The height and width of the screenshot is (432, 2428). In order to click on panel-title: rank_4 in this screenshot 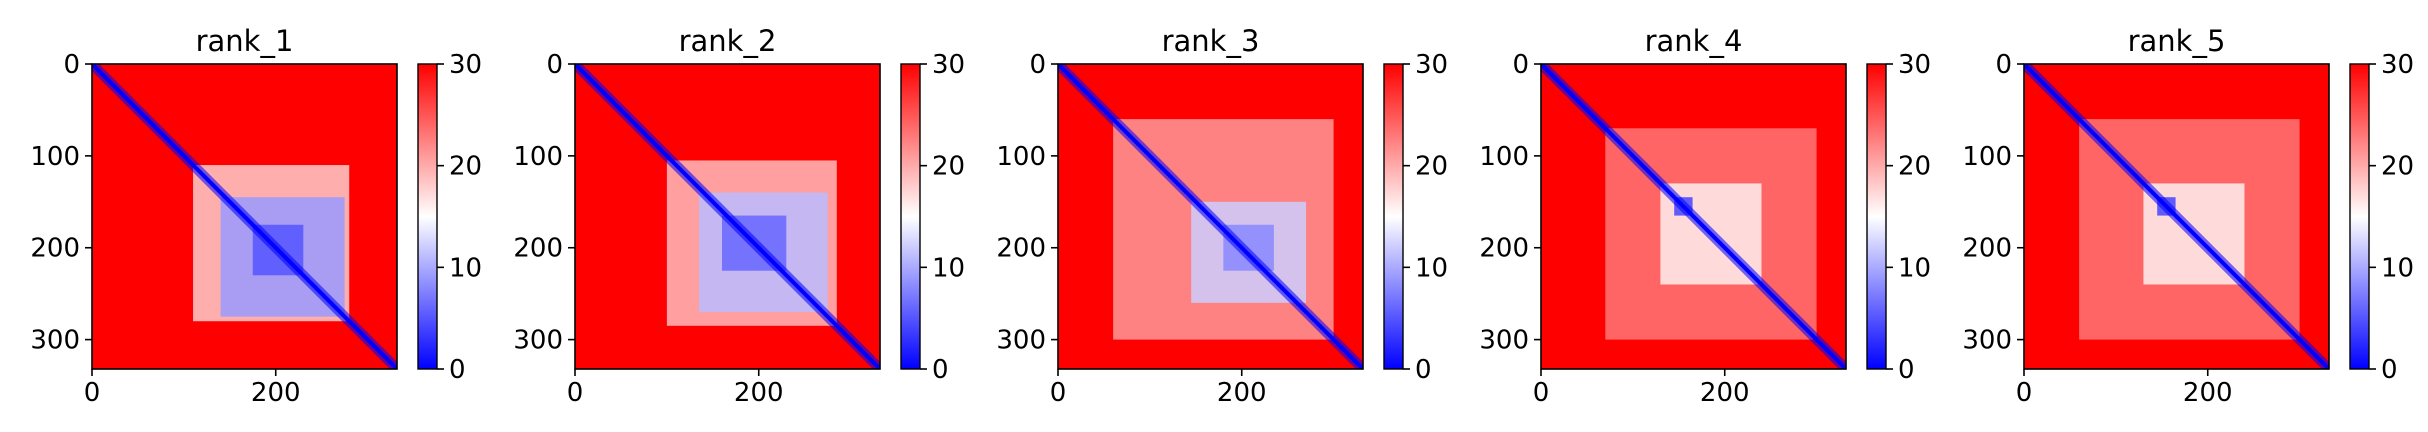, I will do `click(1694, 41)`.